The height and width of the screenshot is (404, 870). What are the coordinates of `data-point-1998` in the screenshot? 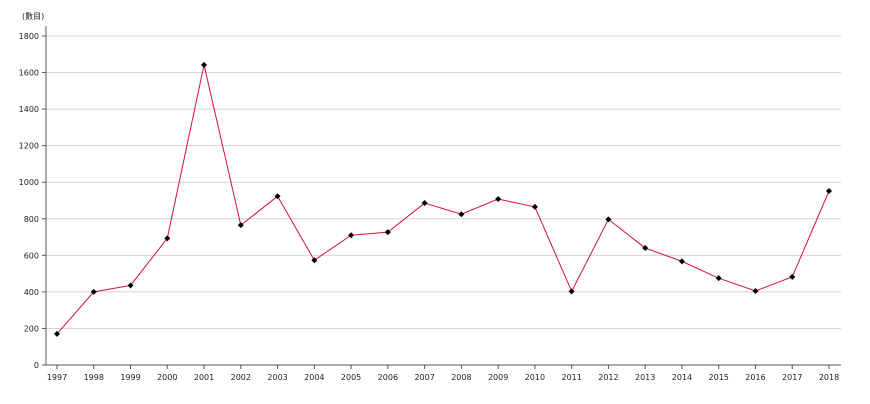 It's located at (93, 291).